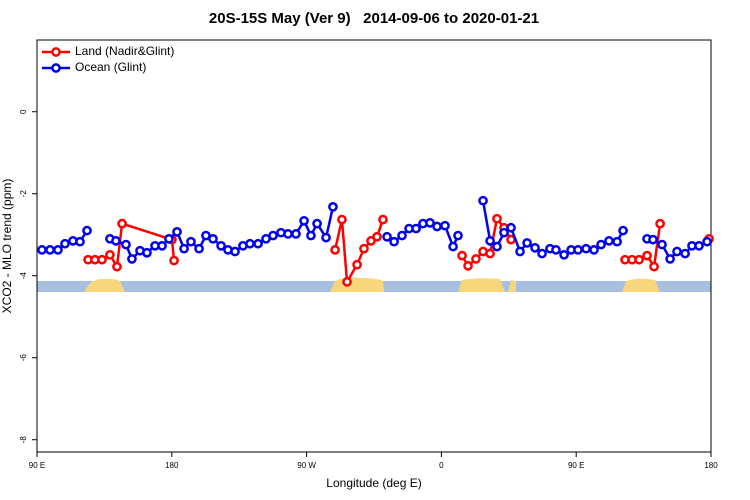  What do you see at coordinates (441, 465) in the screenshot?
I see `x-tick-label: 0` at bounding box center [441, 465].